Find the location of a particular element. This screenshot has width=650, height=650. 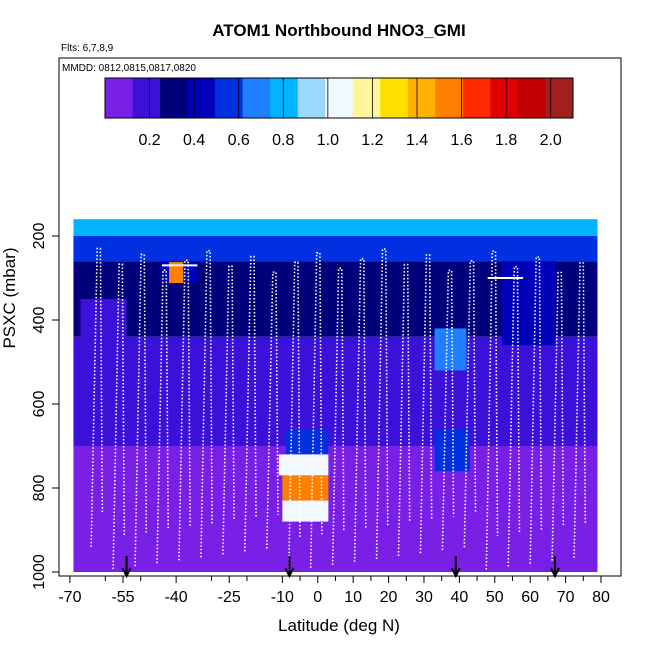

x-tick-label: -25 is located at coordinates (229, 597).